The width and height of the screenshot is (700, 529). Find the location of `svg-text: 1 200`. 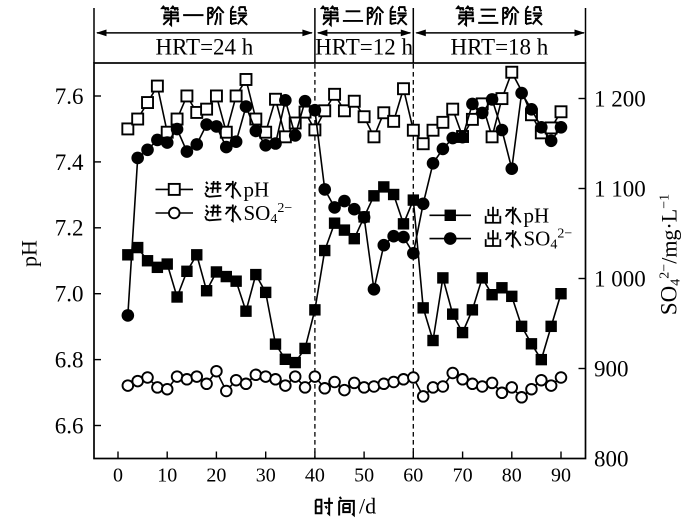

svg-text: 1 200 is located at coordinates (620, 98).